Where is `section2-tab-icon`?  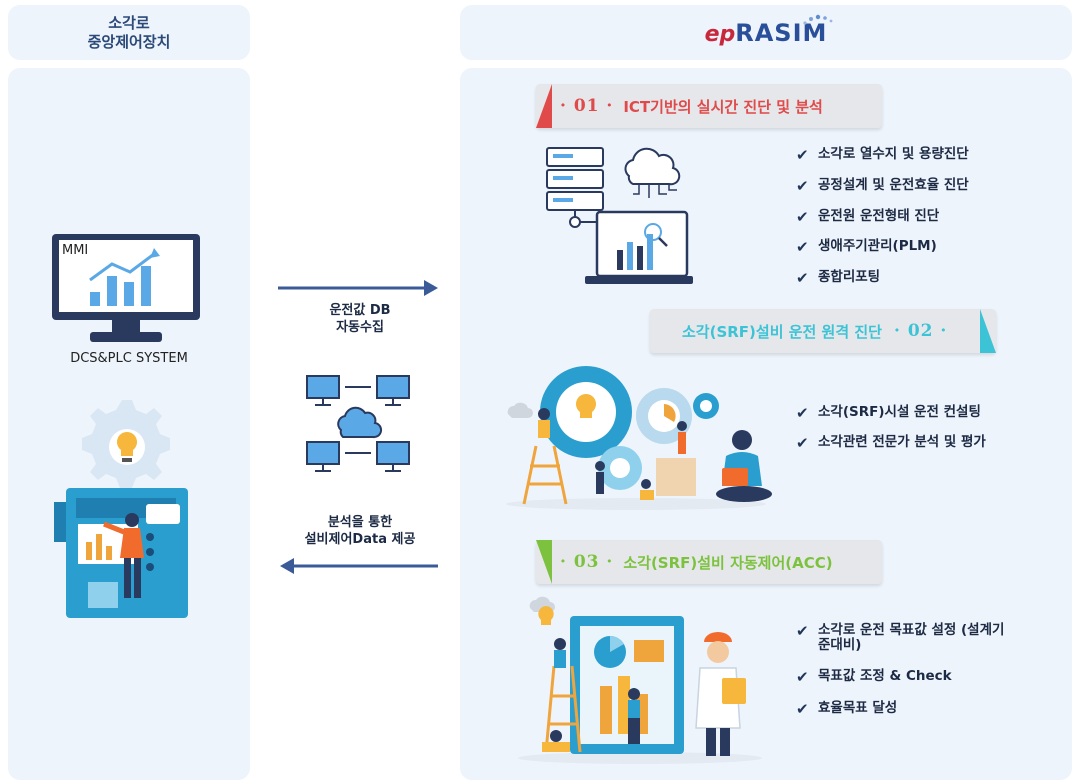 section2-tab-icon is located at coordinates (988, 331).